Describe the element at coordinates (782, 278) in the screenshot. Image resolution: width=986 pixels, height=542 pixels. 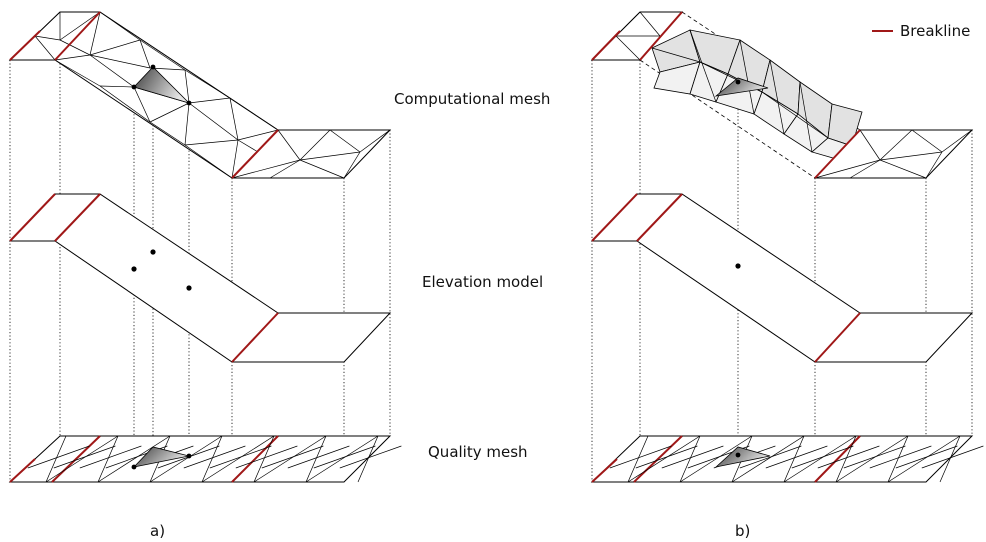
I see `panel-b-elevation-model` at that location.